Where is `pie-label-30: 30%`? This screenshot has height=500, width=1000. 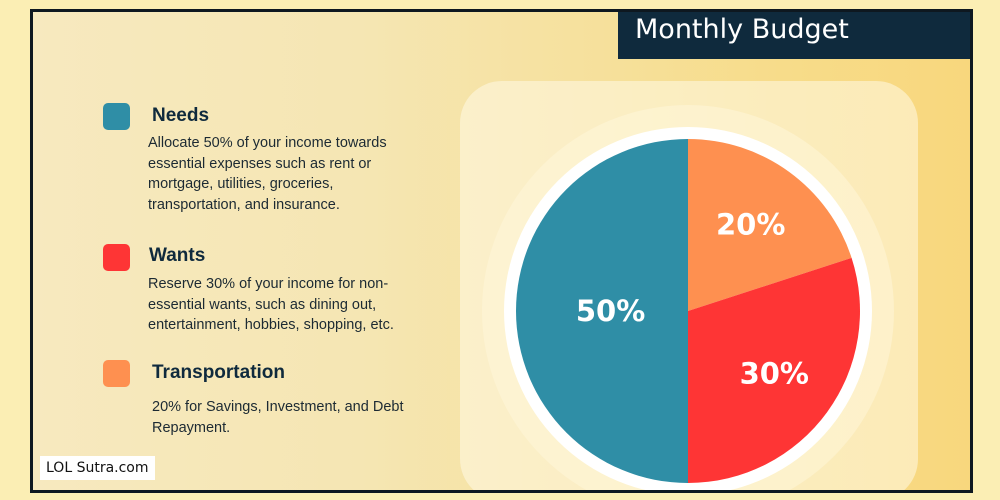 pie-label-30: 30% is located at coordinates (774, 374).